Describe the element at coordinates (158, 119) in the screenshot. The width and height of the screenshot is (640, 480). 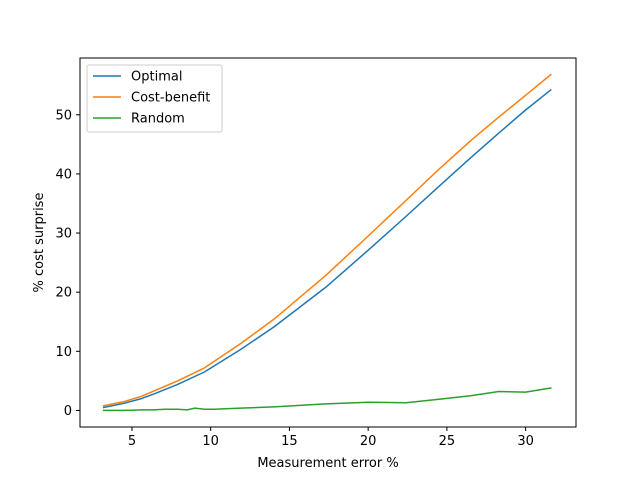
I see `legend-label: Random` at that location.